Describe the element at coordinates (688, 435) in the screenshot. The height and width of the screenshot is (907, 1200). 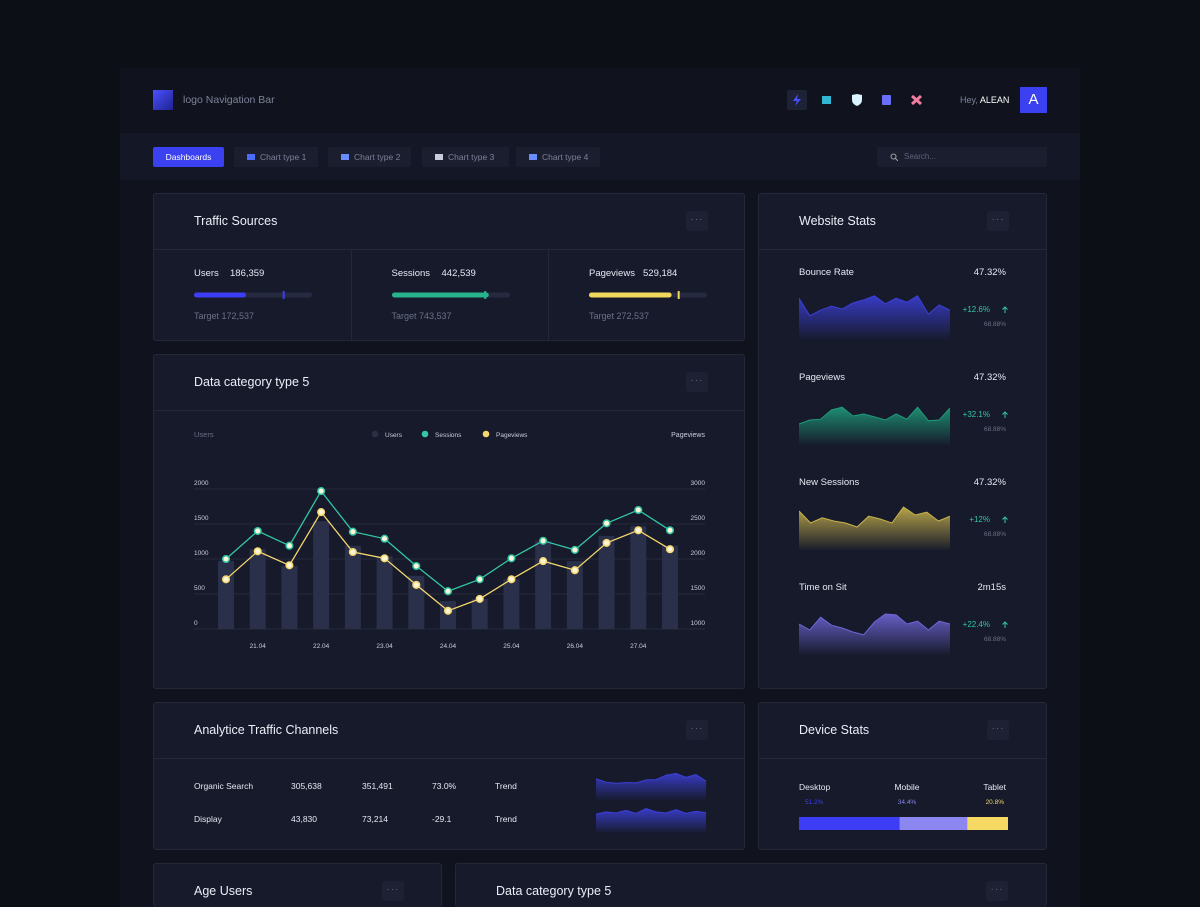
I see `axis-label: Pageviews` at that location.